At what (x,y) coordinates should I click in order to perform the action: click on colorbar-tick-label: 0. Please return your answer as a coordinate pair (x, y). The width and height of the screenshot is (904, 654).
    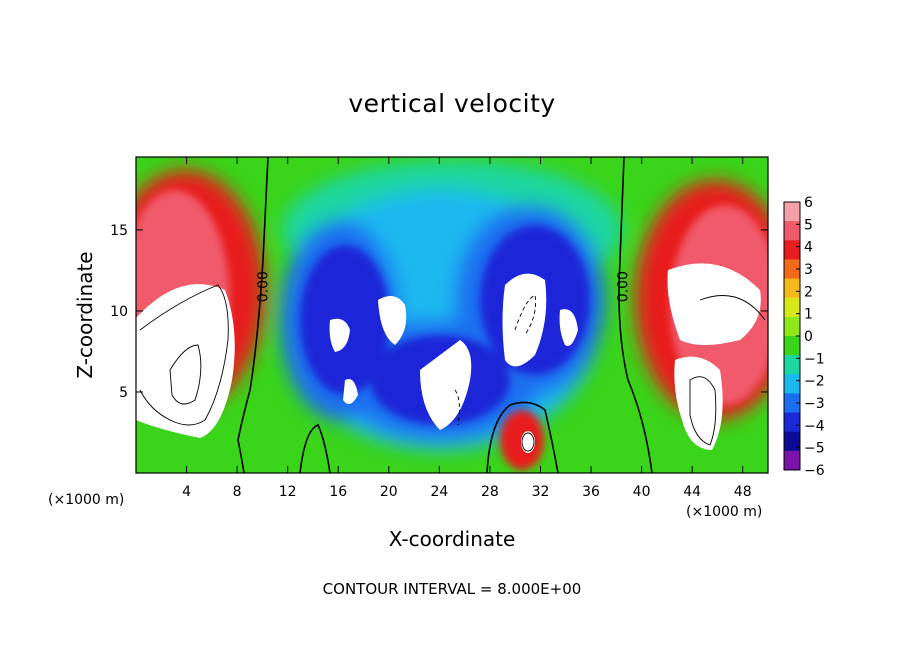
    Looking at the image, I should click on (808, 337).